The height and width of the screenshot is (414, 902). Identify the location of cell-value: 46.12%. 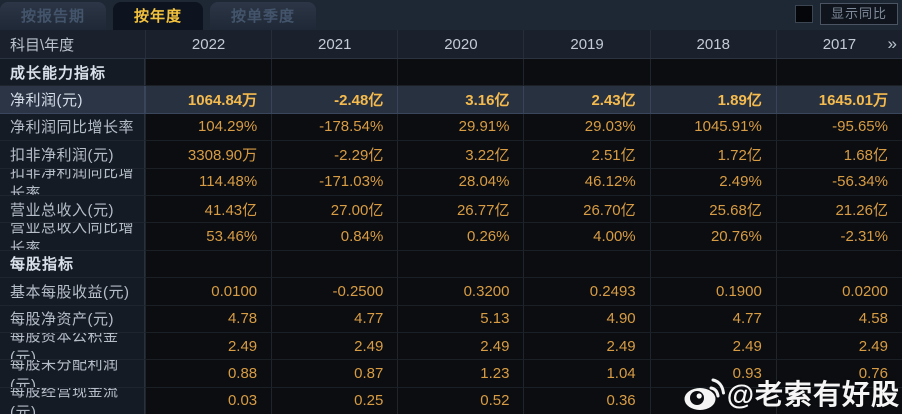
(586, 182).